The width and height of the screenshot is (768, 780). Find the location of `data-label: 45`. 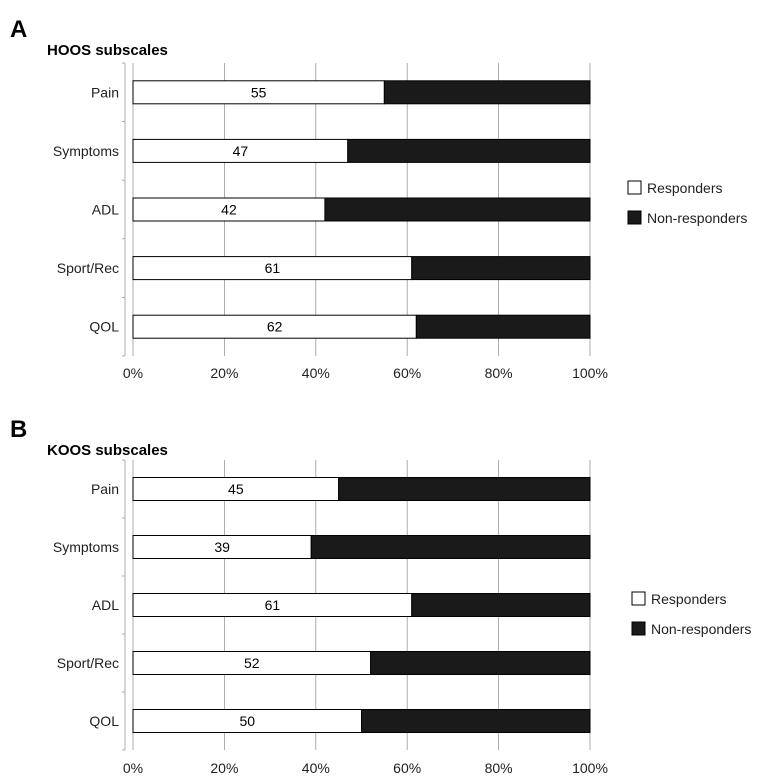

data-label: 45 is located at coordinates (236, 489).